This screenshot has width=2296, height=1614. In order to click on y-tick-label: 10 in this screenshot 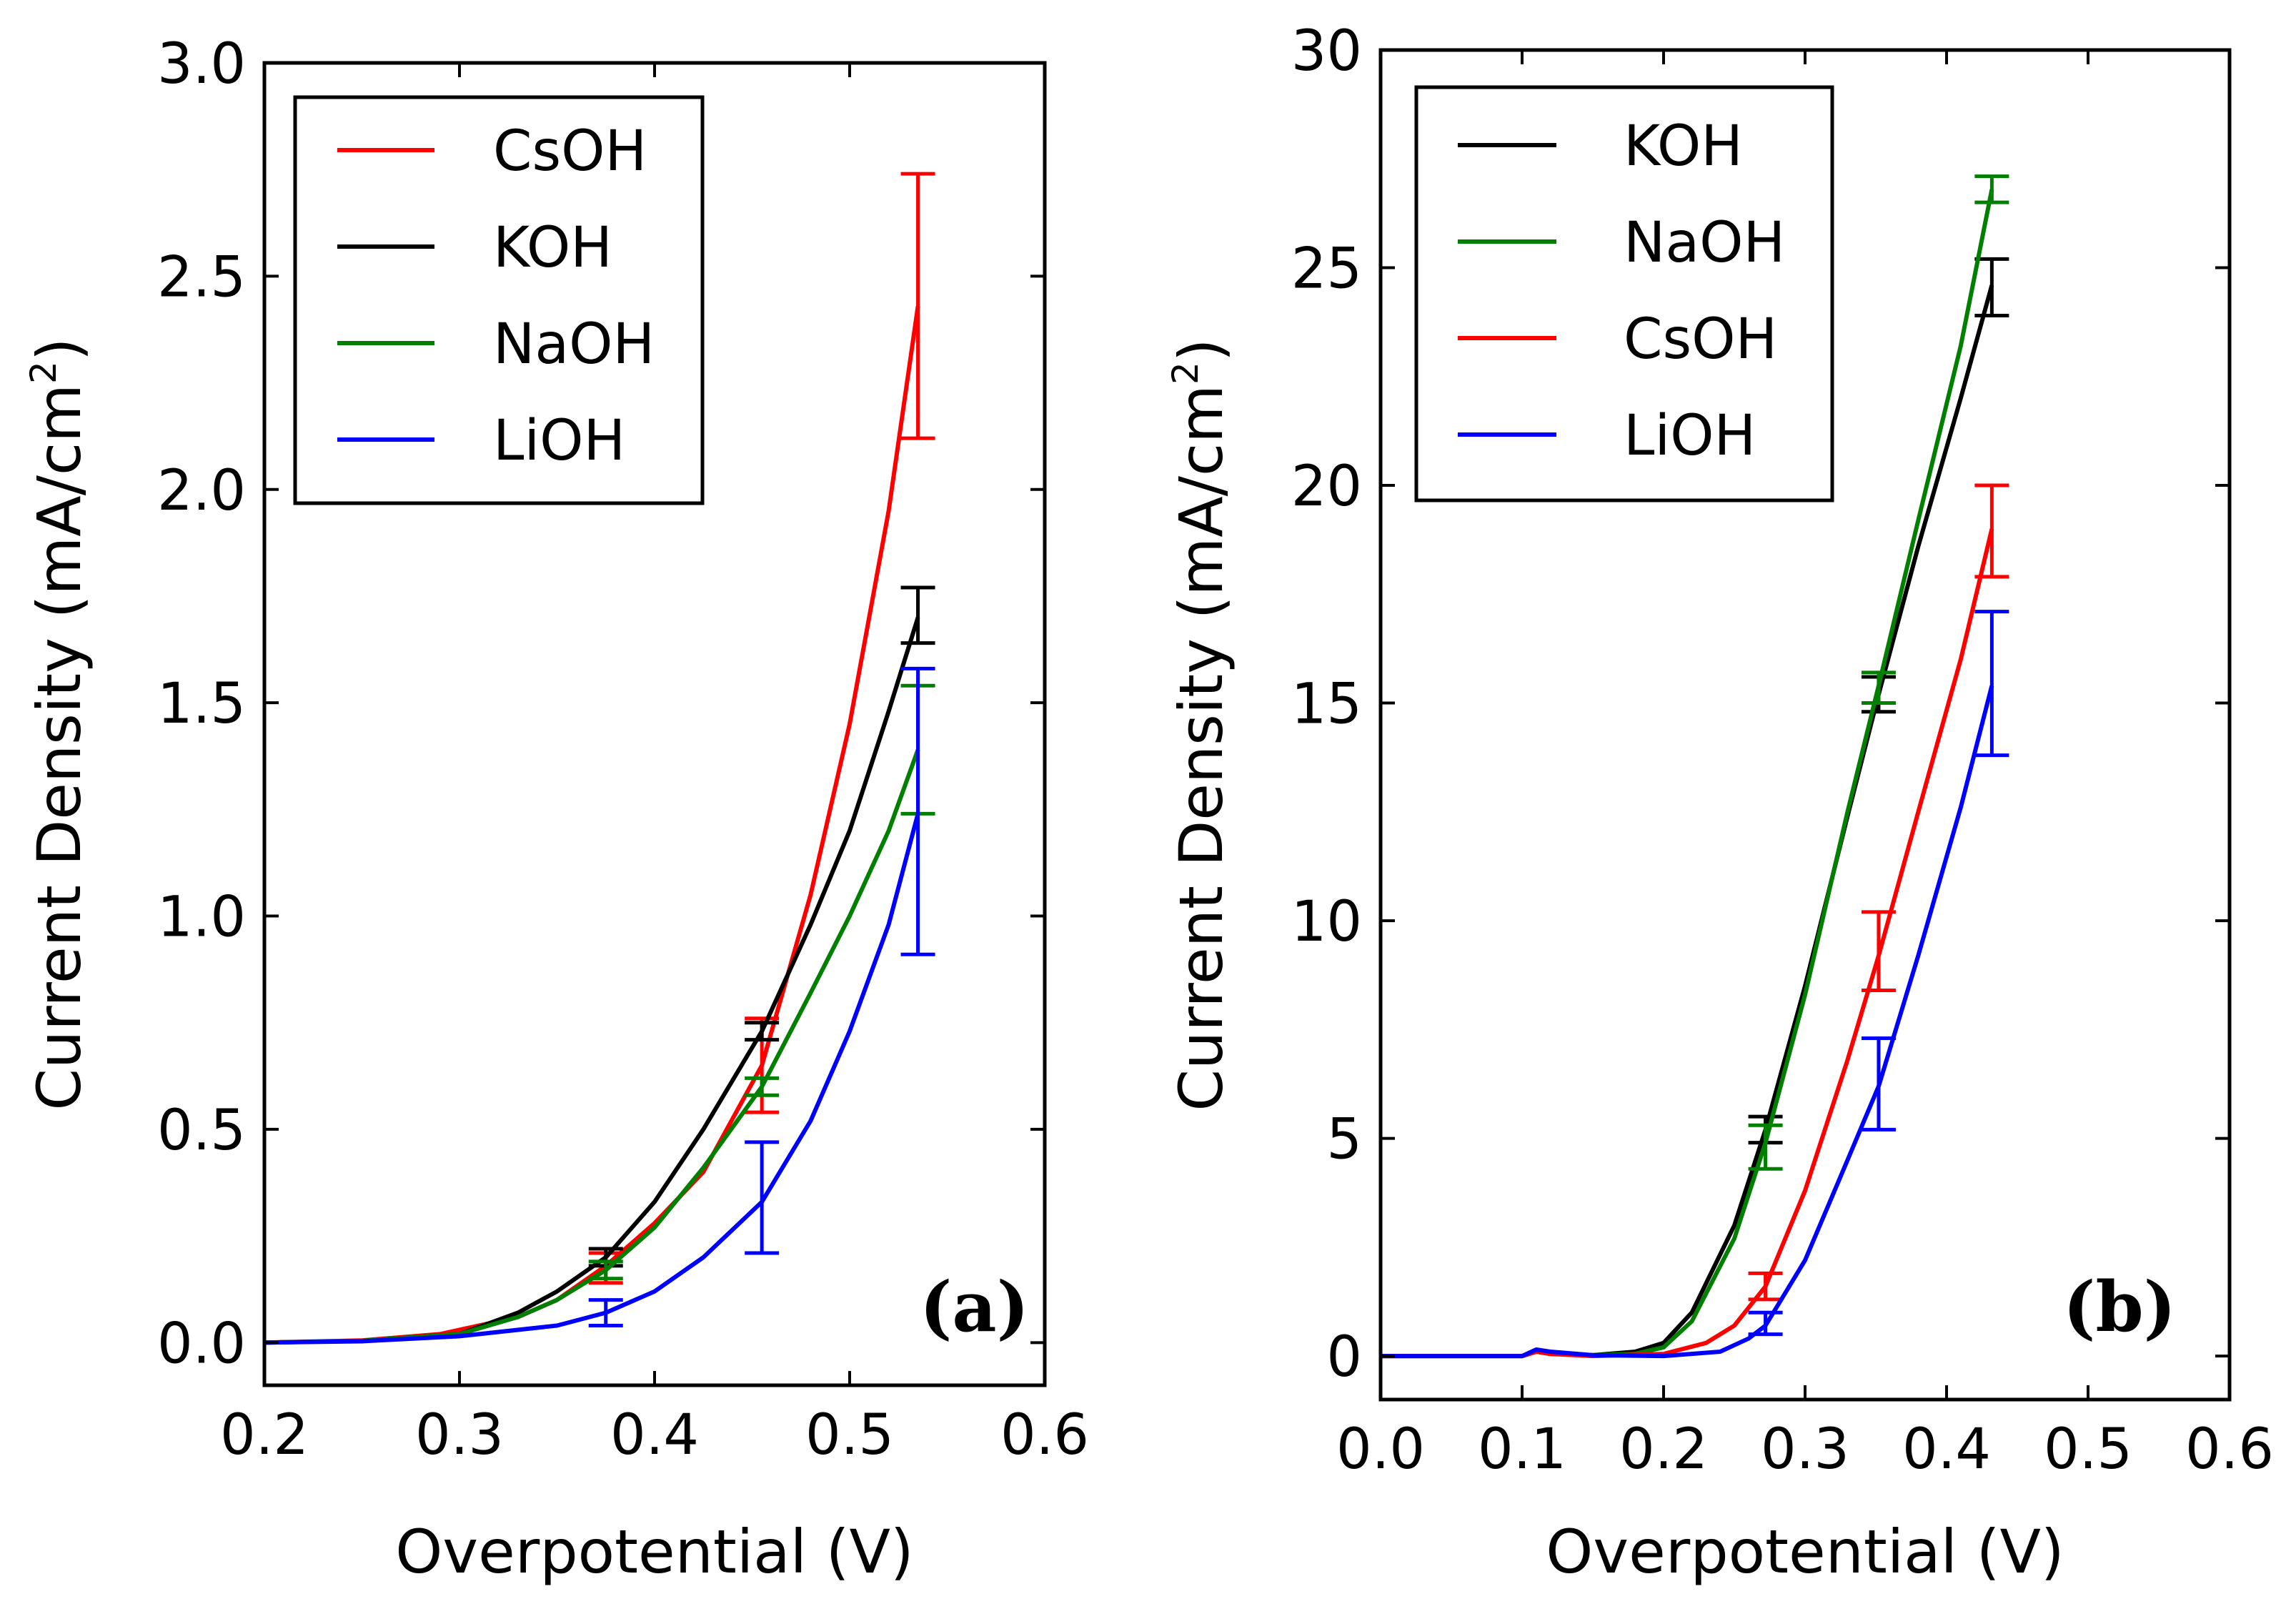, I will do `click(1327, 922)`.